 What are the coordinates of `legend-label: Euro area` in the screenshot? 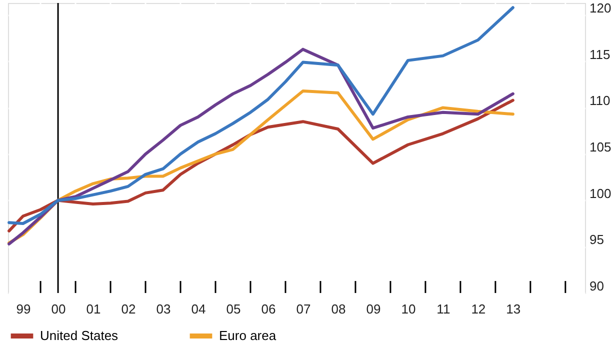 It's located at (248, 335).